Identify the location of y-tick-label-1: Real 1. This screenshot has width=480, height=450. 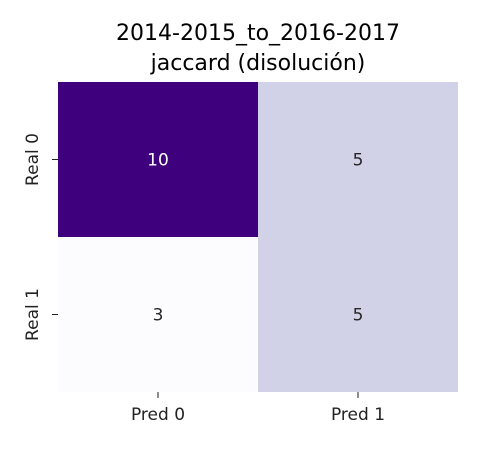
(33, 314).